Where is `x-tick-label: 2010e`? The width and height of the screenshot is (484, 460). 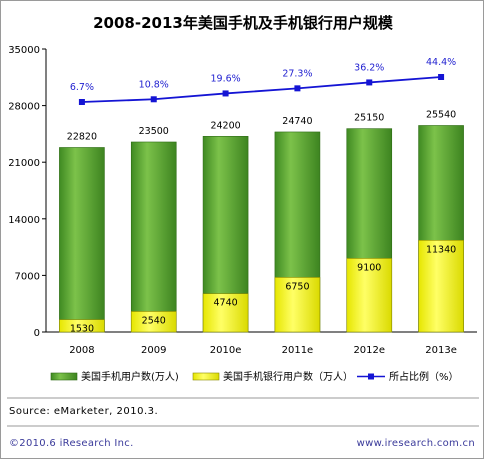 x-tick-label: 2010e is located at coordinates (226, 350).